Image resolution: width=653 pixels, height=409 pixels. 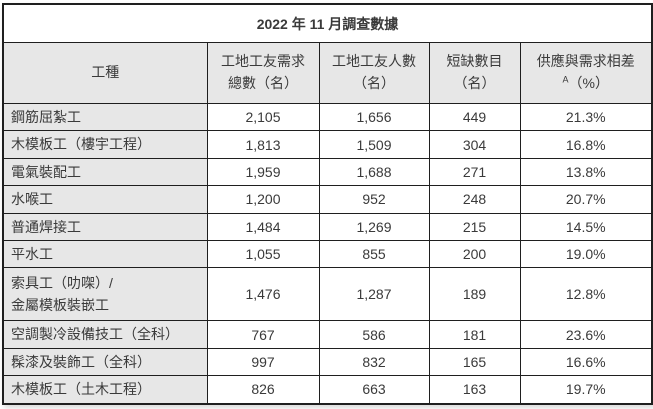 What do you see at coordinates (374, 199) in the screenshot?
I see `workers-cell: 952` at bounding box center [374, 199].